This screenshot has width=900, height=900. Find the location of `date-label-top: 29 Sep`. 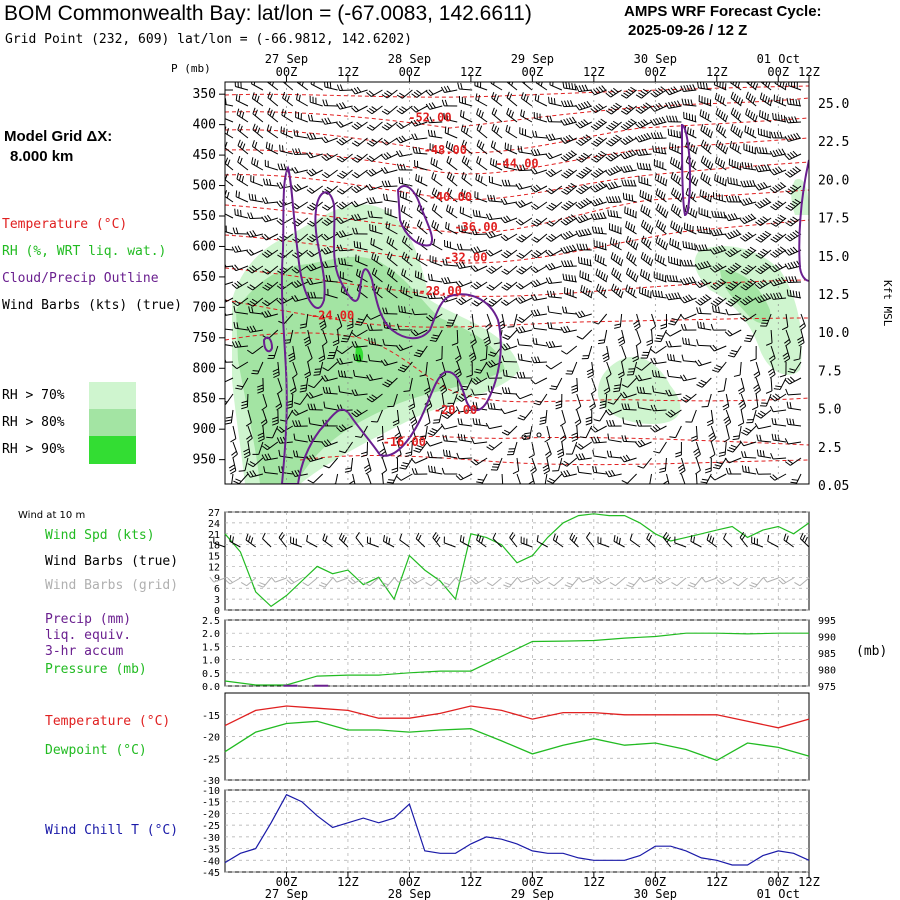

date-label-top: 29 Sep is located at coordinates (532, 59).